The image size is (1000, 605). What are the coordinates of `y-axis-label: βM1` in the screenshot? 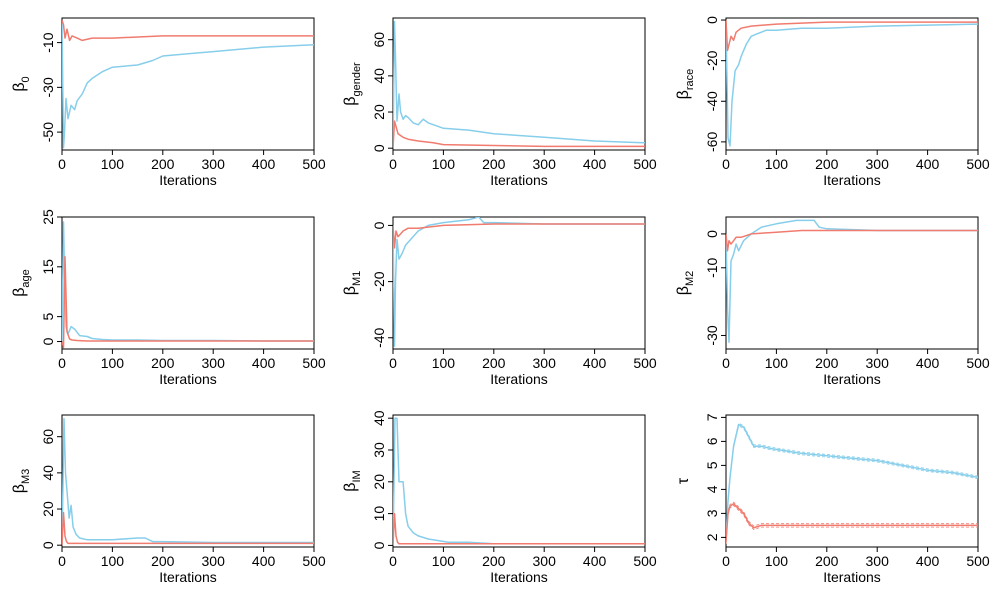 It's located at (352, 283).